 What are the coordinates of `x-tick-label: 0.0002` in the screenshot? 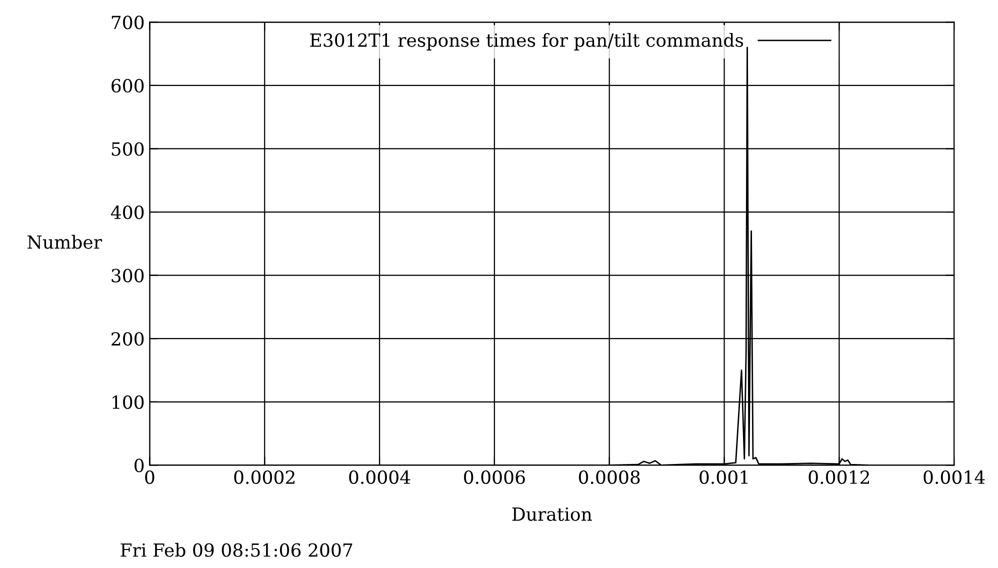 It's located at (264, 477).